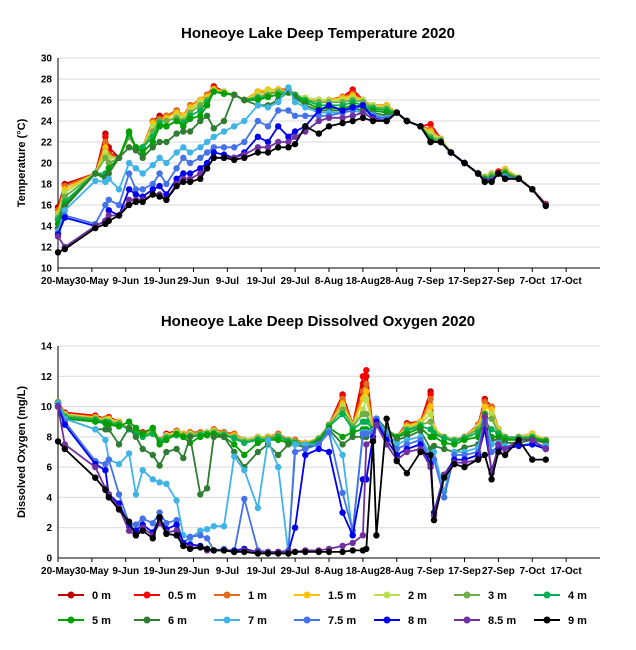 The height and width of the screenshot is (650, 636). What do you see at coordinates (47, 206) in the screenshot?
I see `y-tick-label: 16` at bounding box center [47, 206].